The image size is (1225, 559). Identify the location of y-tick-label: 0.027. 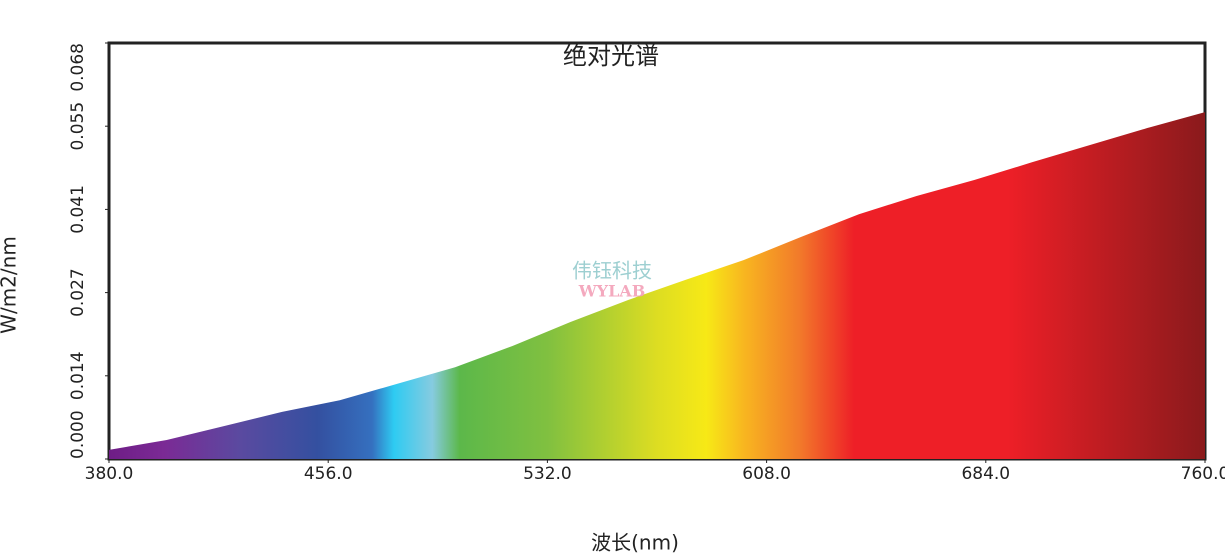
(78, 292).